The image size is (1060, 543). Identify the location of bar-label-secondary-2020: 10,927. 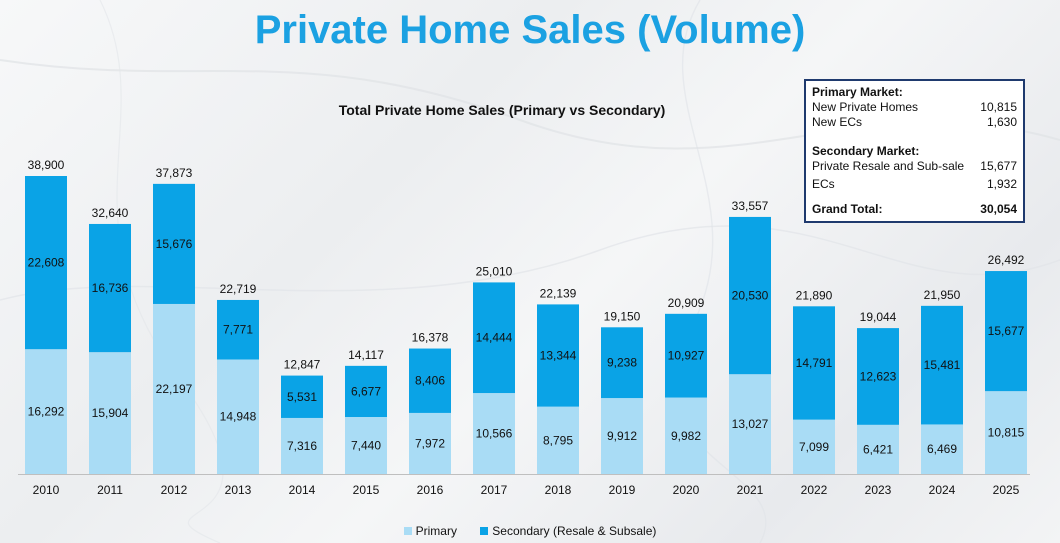
(686, 356).